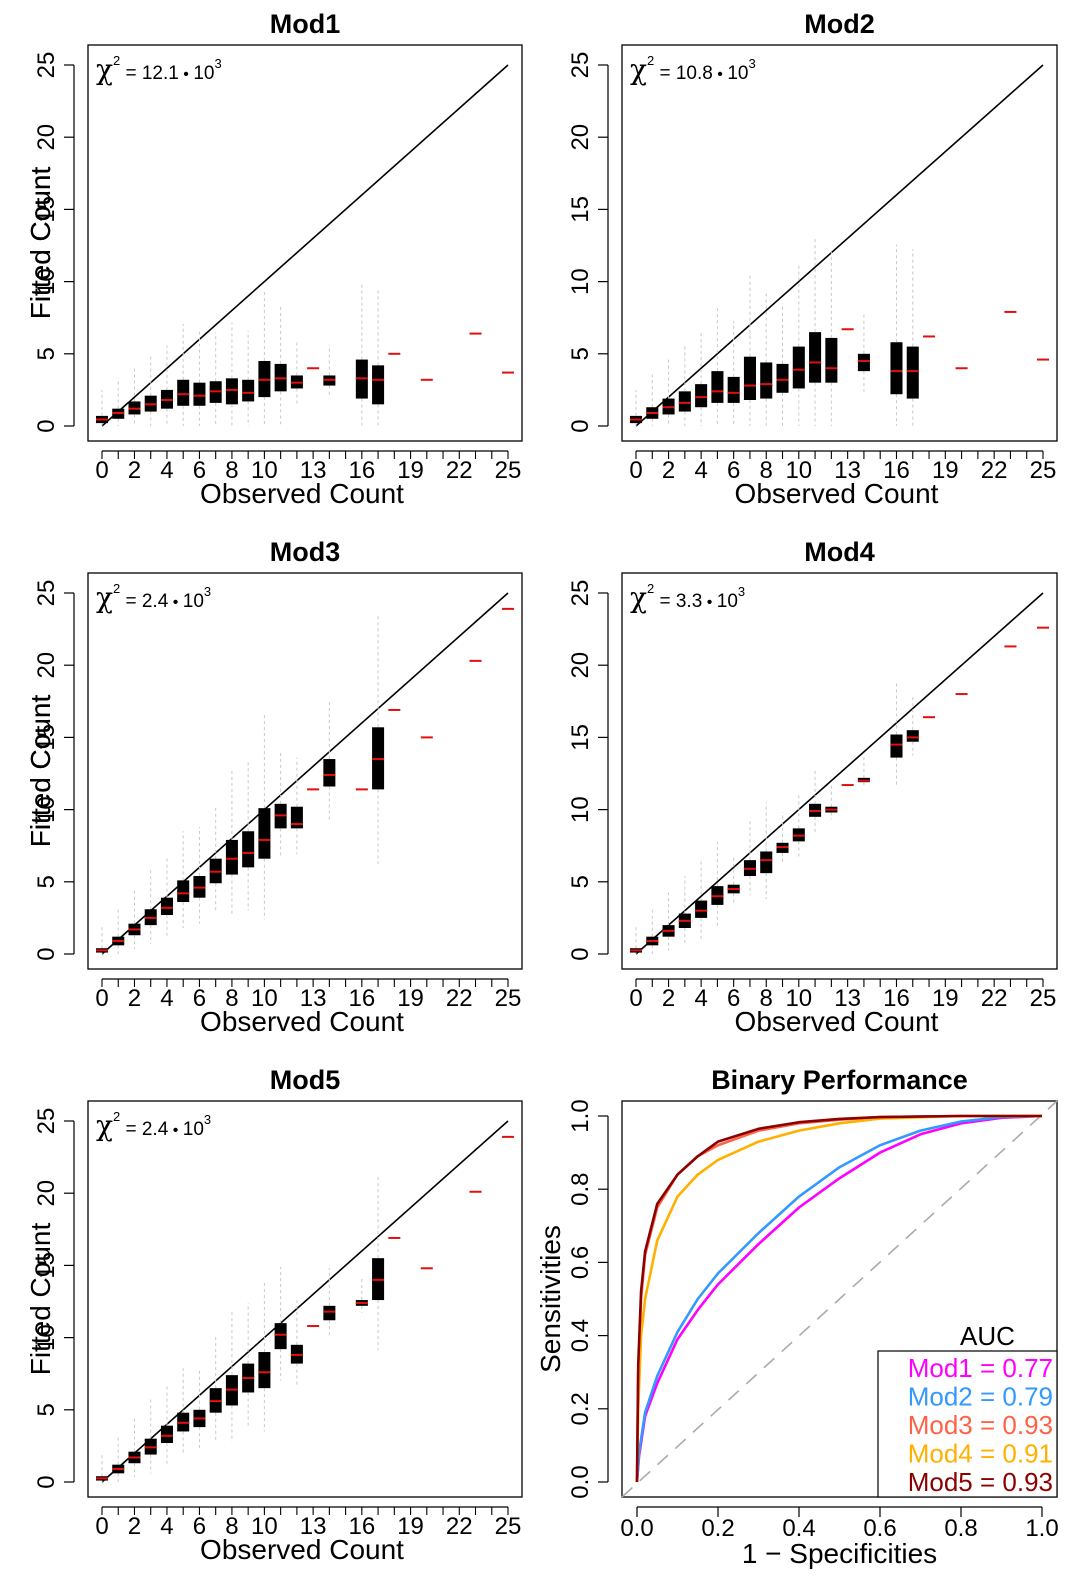 Image resolution: width=1075 pixels, height=1593 pixels. I want to click on legend-entry: Mod5 = 0.93, so click(980, 1482).